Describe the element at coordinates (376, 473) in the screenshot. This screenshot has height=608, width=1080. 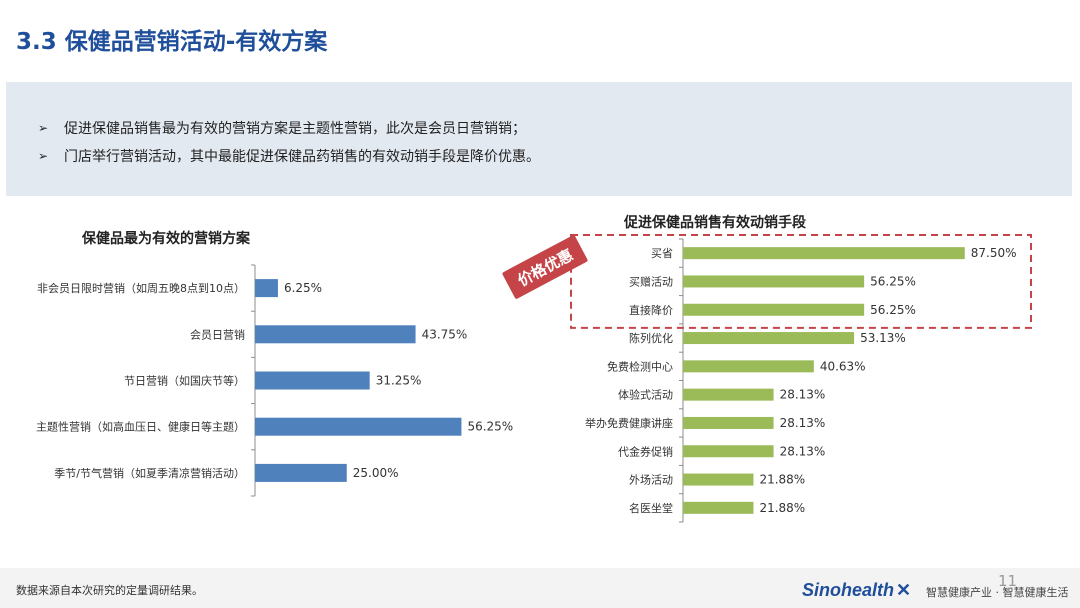
I see `left-chart-value-label: 25.00%` at that location.